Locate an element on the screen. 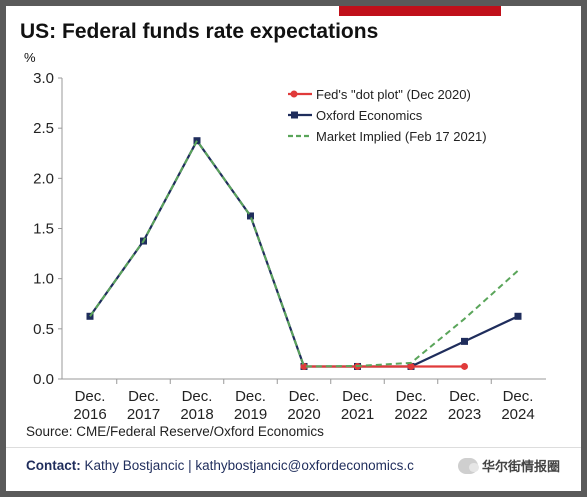  y-tick-label: 2.5 is located at coordinates (43, 128).